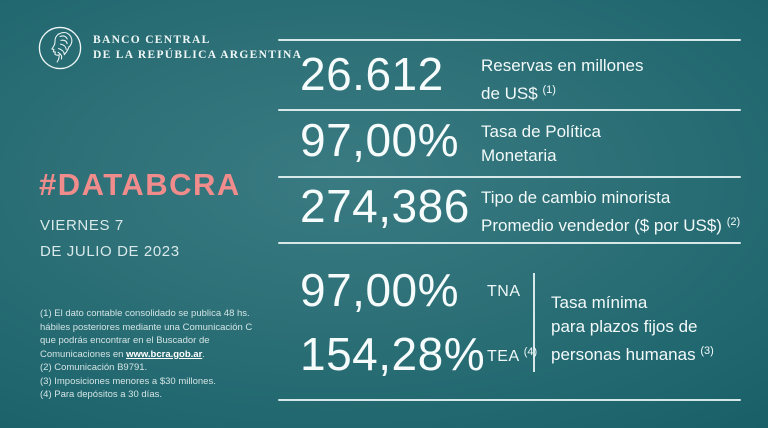  What do you see at coordinates (562, 79) in the screenshot?
I see `reserves-label: Reservas en millones de US$ (1)` at bounding box center [562, 79].